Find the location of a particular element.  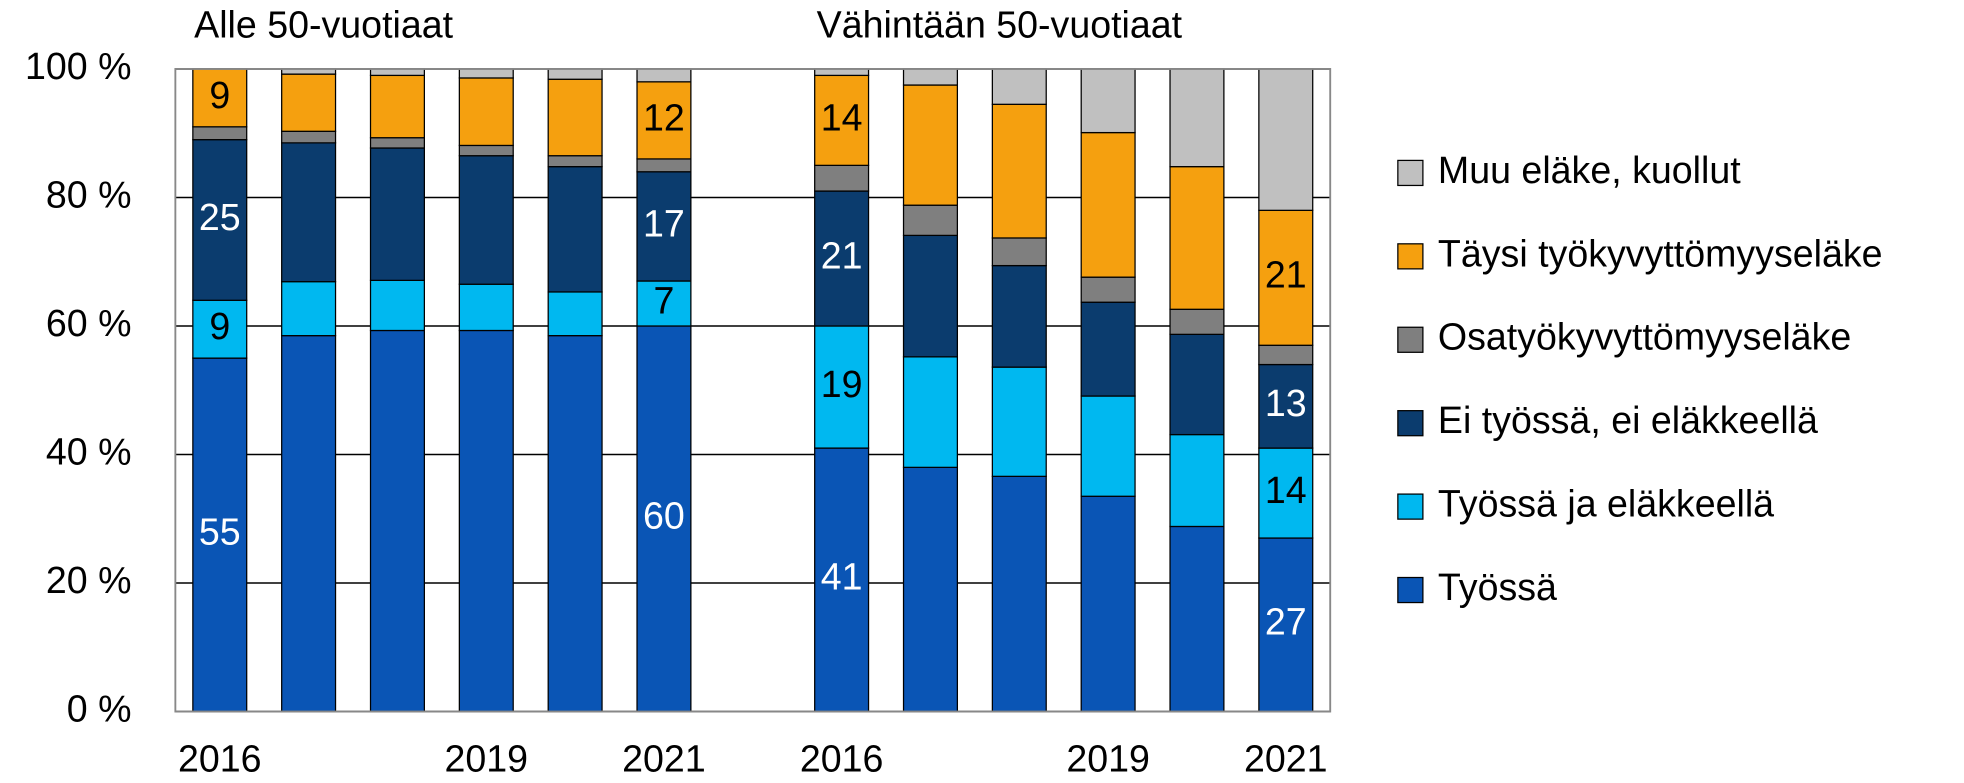

legend-label: Työssä ja eläkkeellä is located at coordinates (1606, 504).